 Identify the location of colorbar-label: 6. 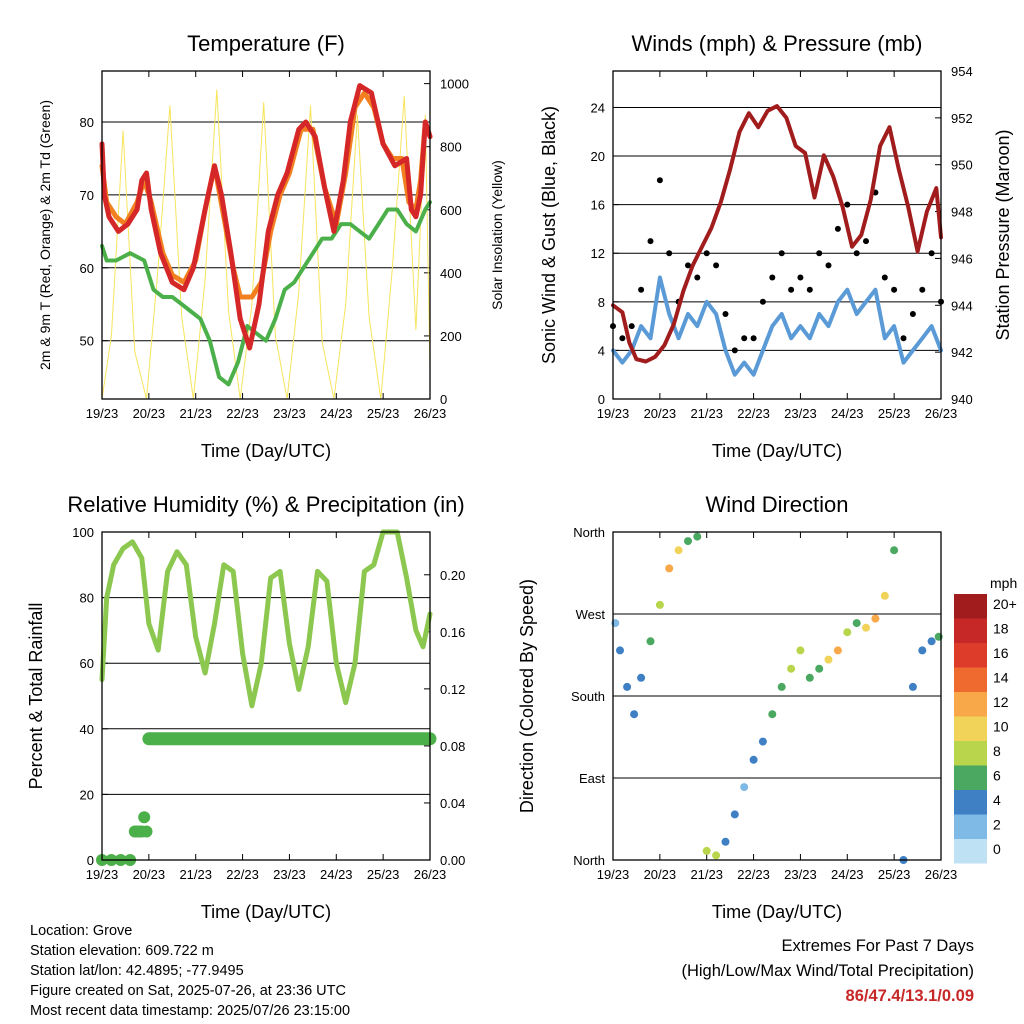
(997, 776).